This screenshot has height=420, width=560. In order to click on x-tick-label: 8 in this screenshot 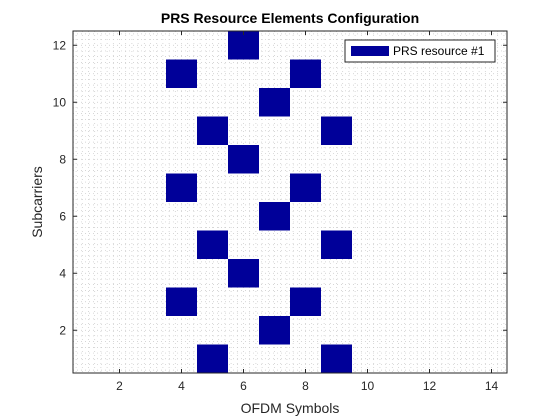, I will do `click(305, 386)`.